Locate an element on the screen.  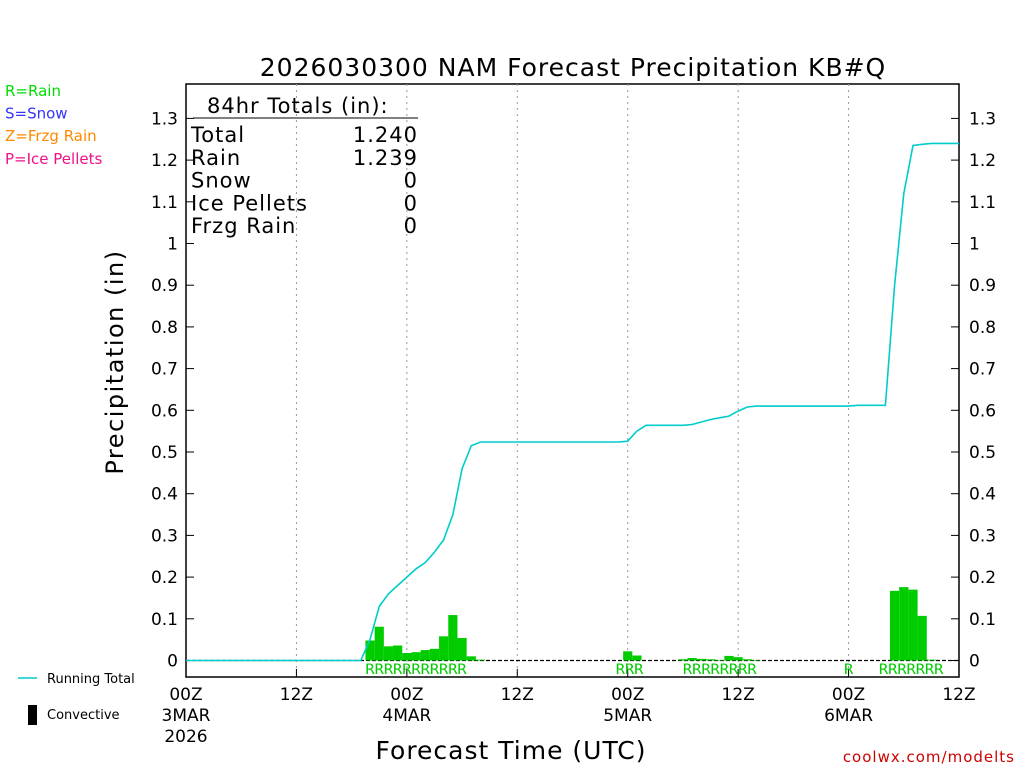
totals-value: 1.239 is located at coordinates (385, 158).